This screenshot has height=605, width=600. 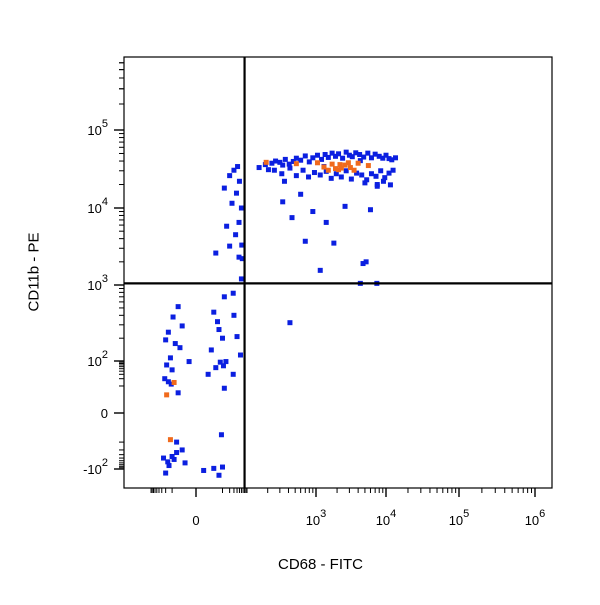 What do you see at coordinates (195, 520) in the screenshot?
I see `x-tick-label: 0` at bounding box center [195, 520].